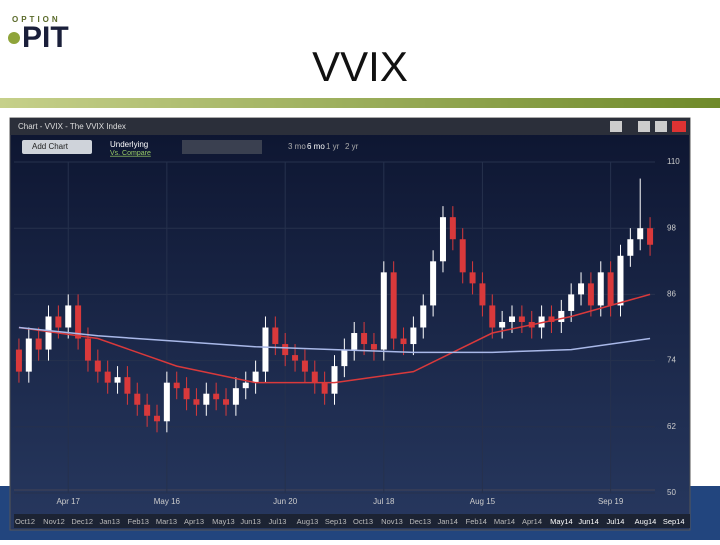  I want to click on add-chart-button, so click(57, 147).